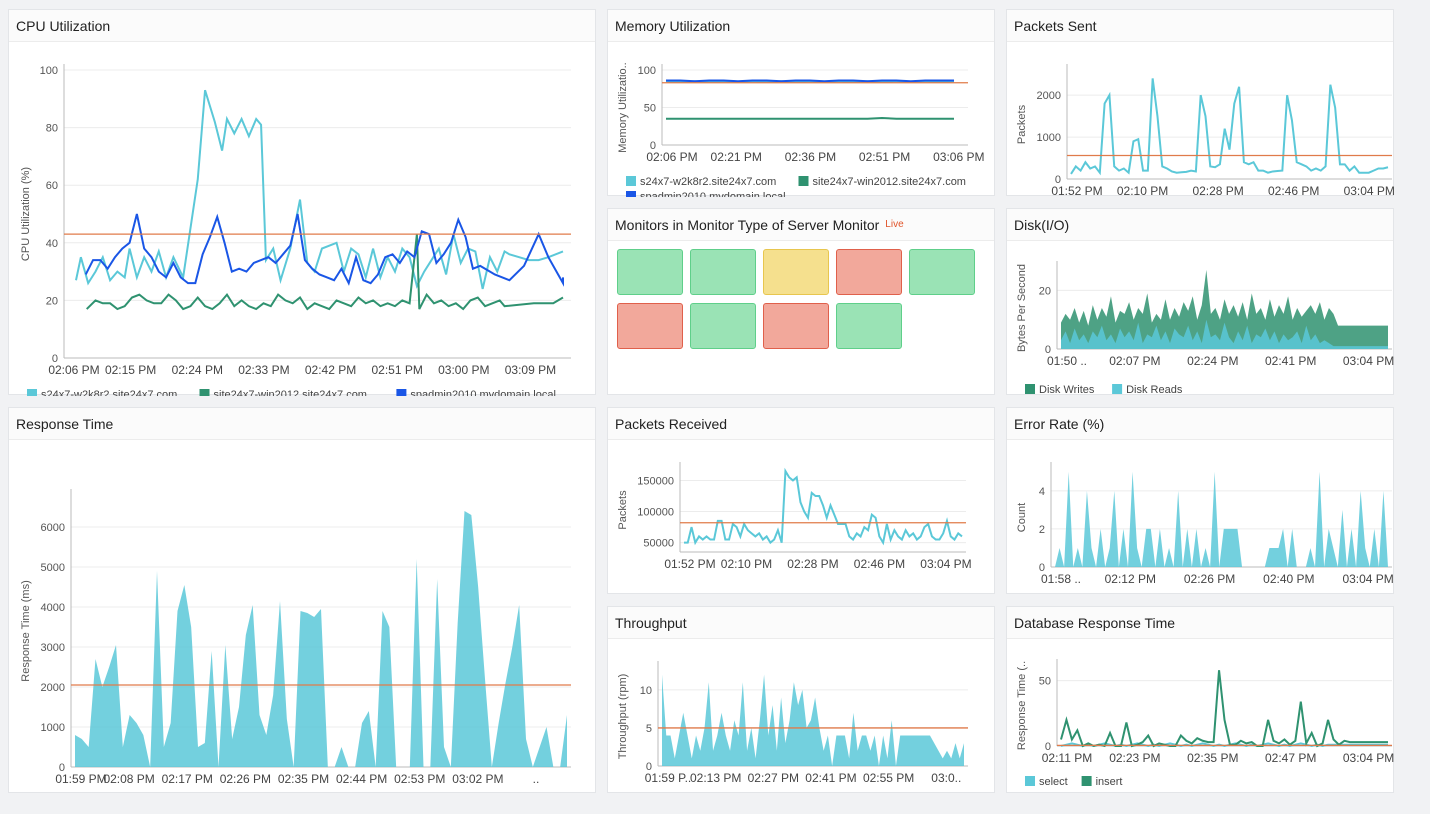 The image size is (1430, 814). Describe the element at coordinates (894, 224) in the screenshot. I see `live-badge: Live` at that location.